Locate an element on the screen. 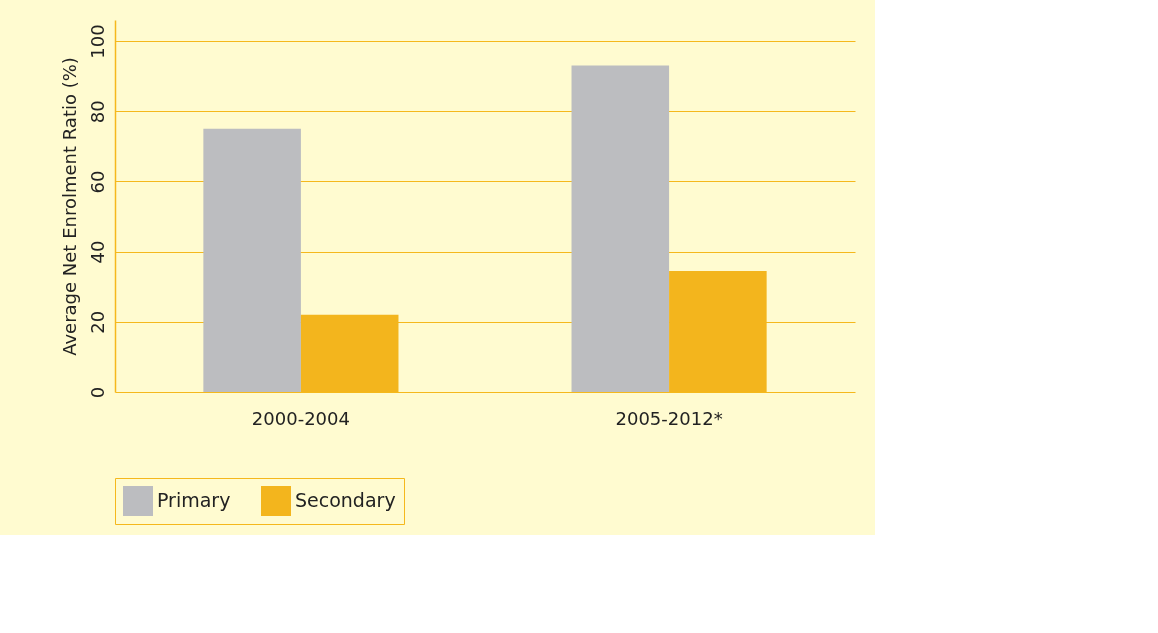 The image size is (1158, 633). y-axis-title: Average Net Enrolment Ratio (%) is located at coordinates (69, 206).